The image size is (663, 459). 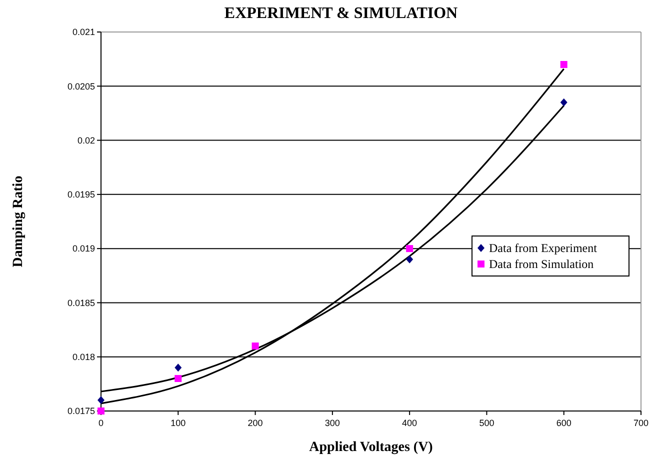 What do you see at coordinates (101, 423) in the screenshot?
I see `x-tick-label: 0` at bounding box center [101, 423].